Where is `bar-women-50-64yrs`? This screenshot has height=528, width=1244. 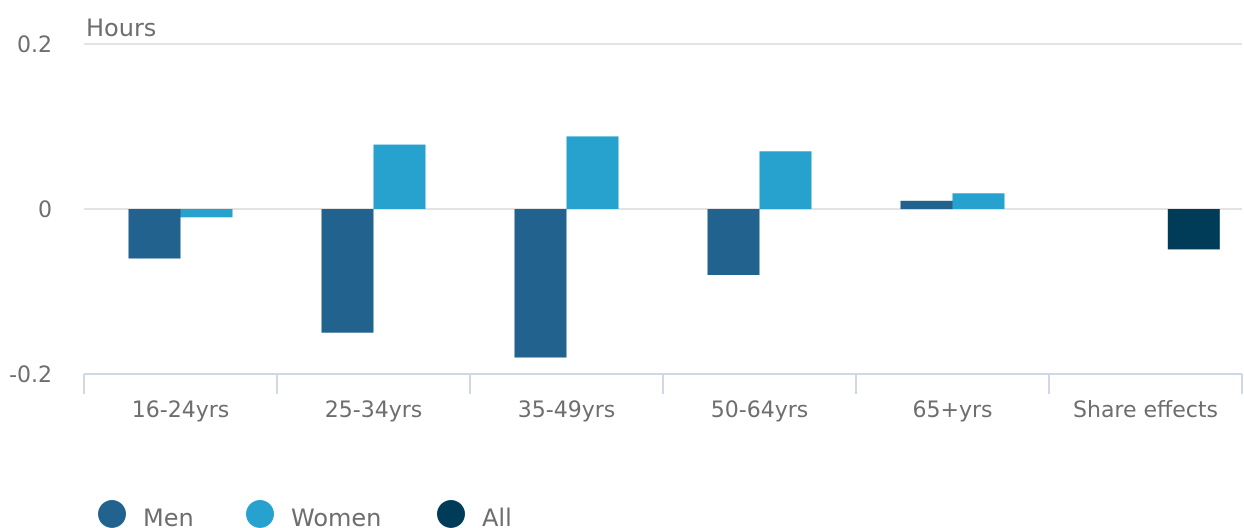 bar-women-50-64yrs is located at coordinates (785, 180).